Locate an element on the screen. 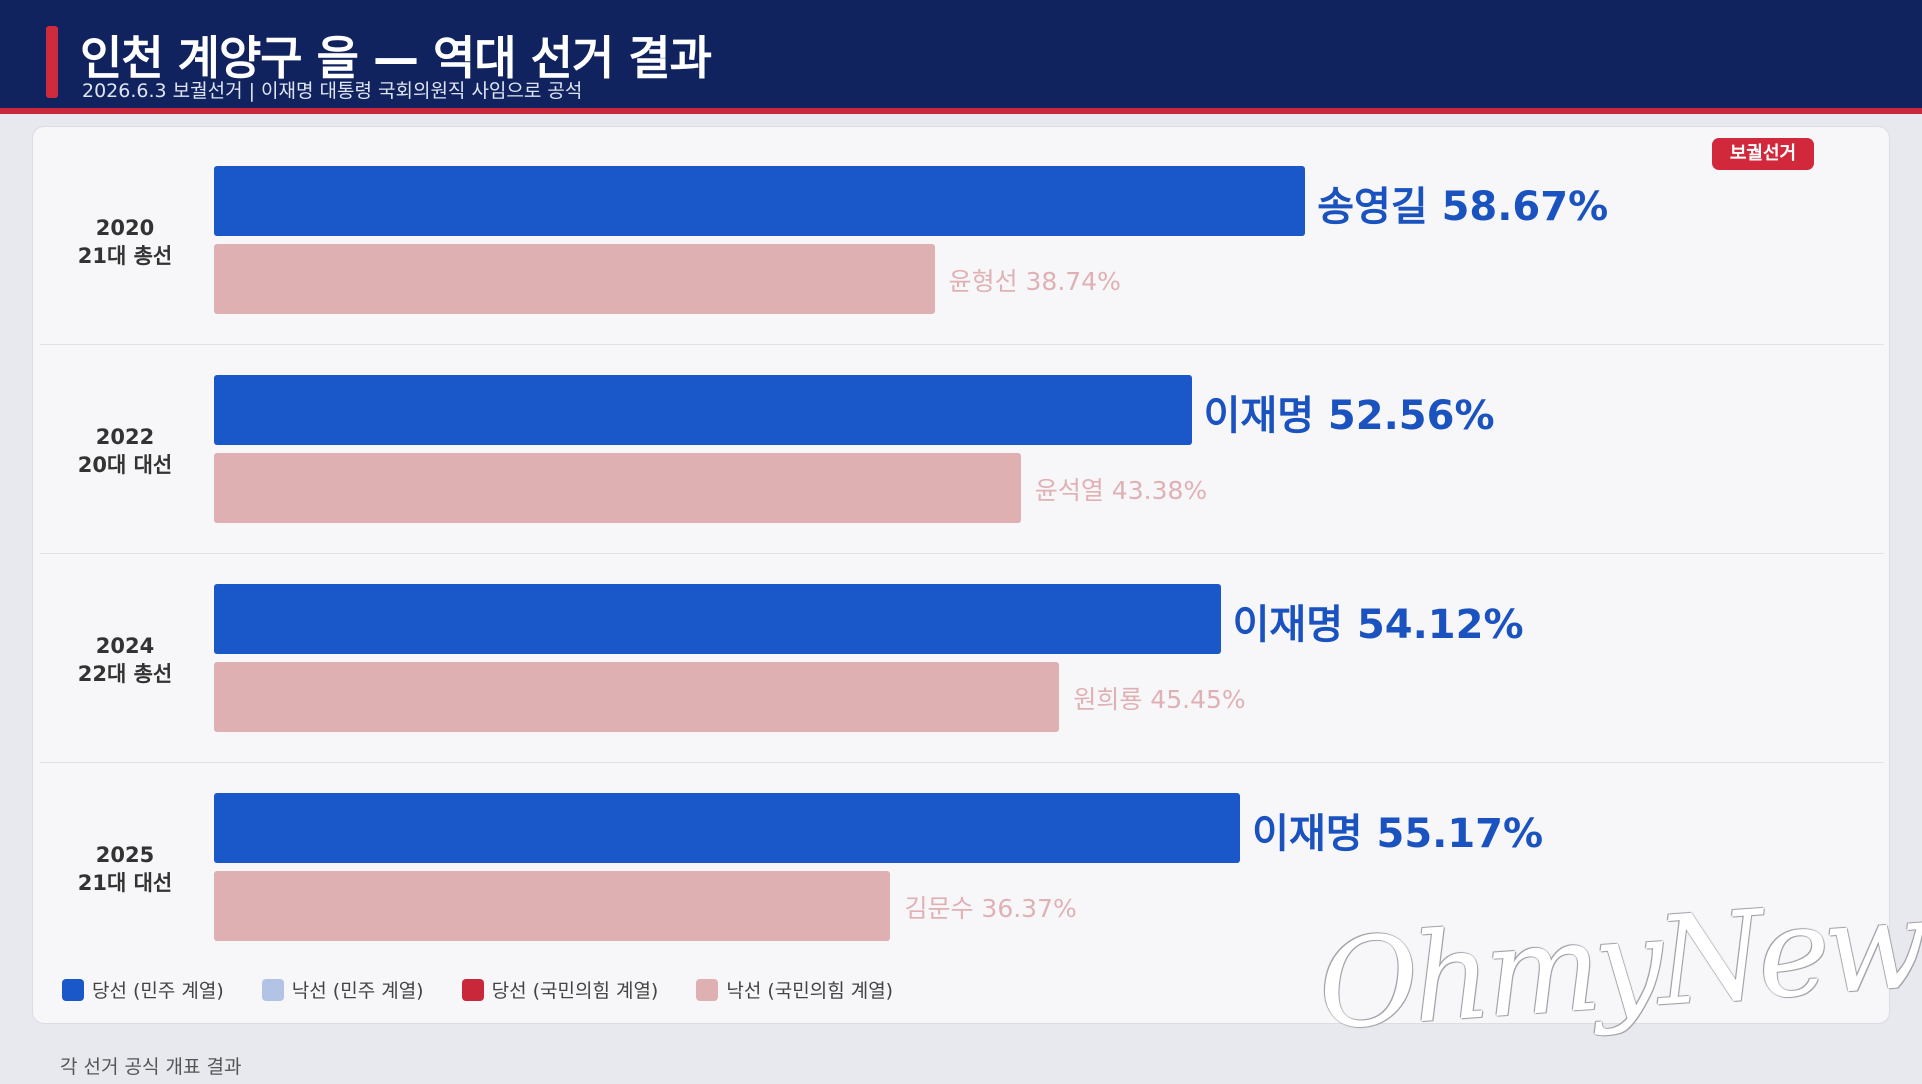 This screenshot has height=1084, width=1922. loser-value-label: 김문수 36.37% is located at coordinates (990, 908).